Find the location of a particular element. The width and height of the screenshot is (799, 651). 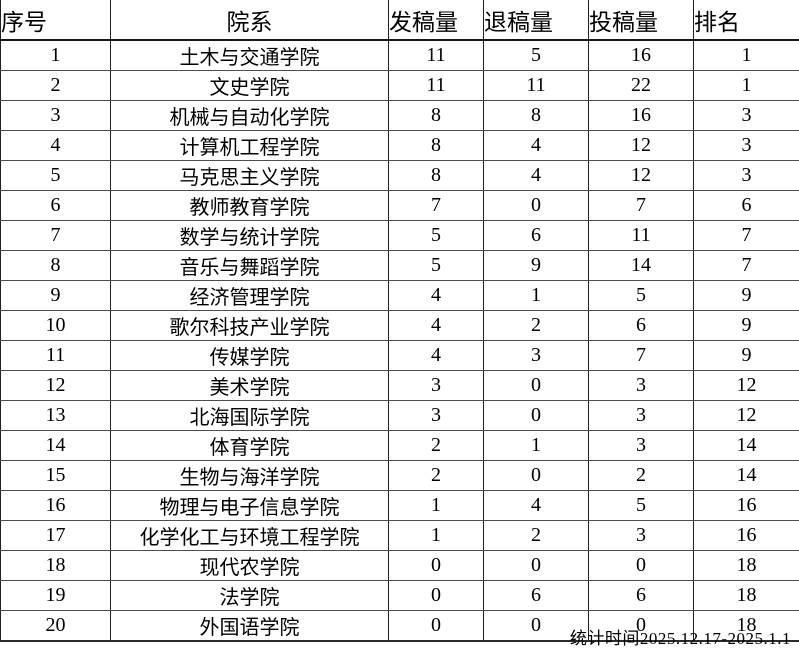

cell-index: 14 is located at coordinates (55, 445).